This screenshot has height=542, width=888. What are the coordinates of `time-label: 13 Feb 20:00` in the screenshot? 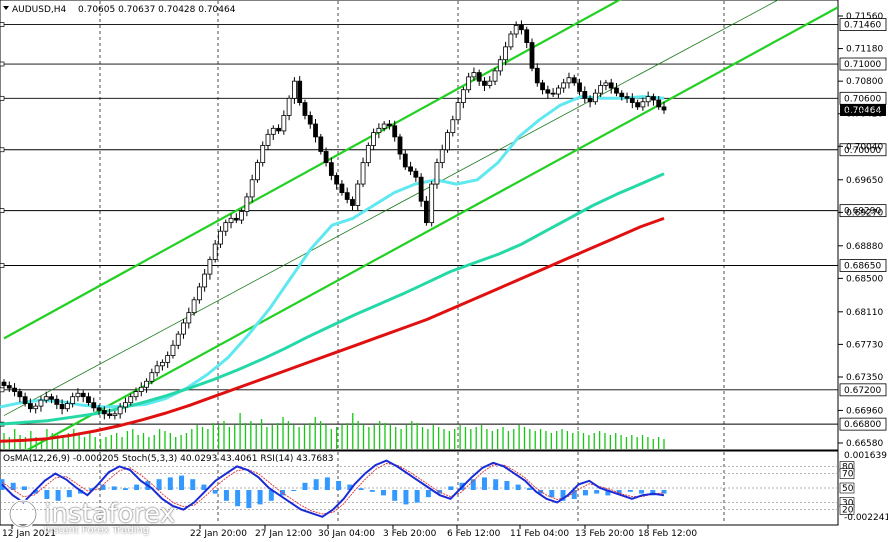 It's located at (604, 534).